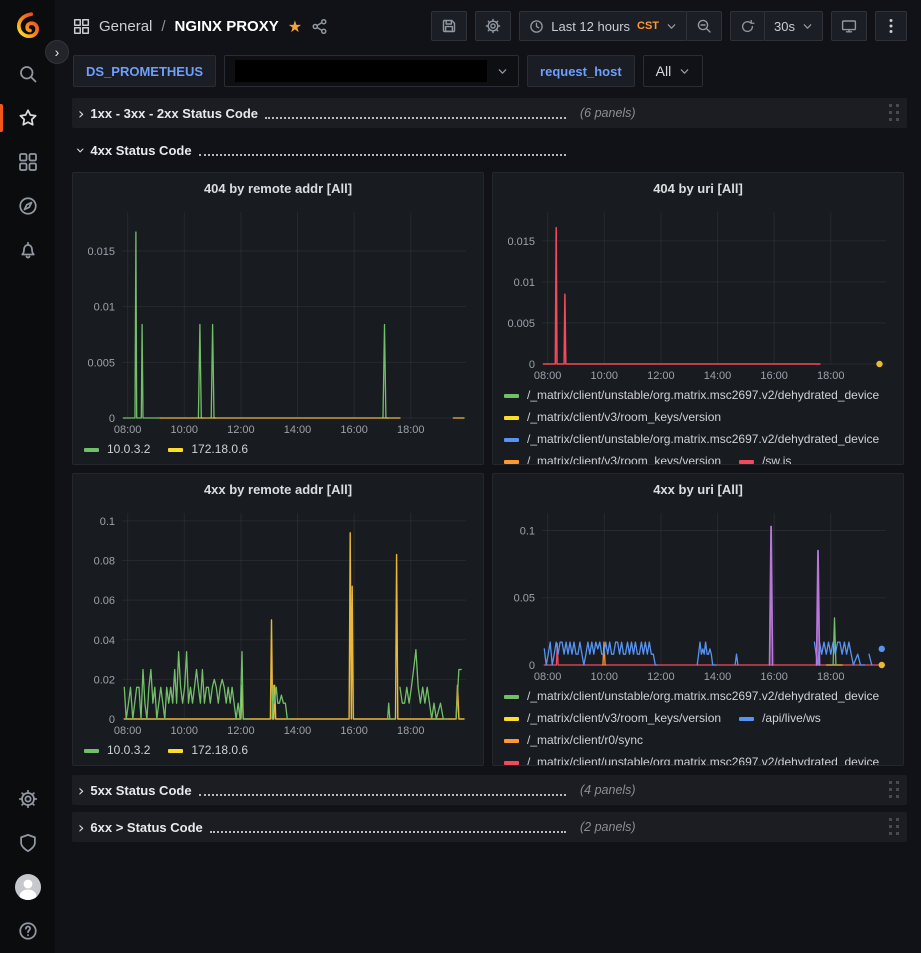  I want to click on tv-icon, so click(849, 26).